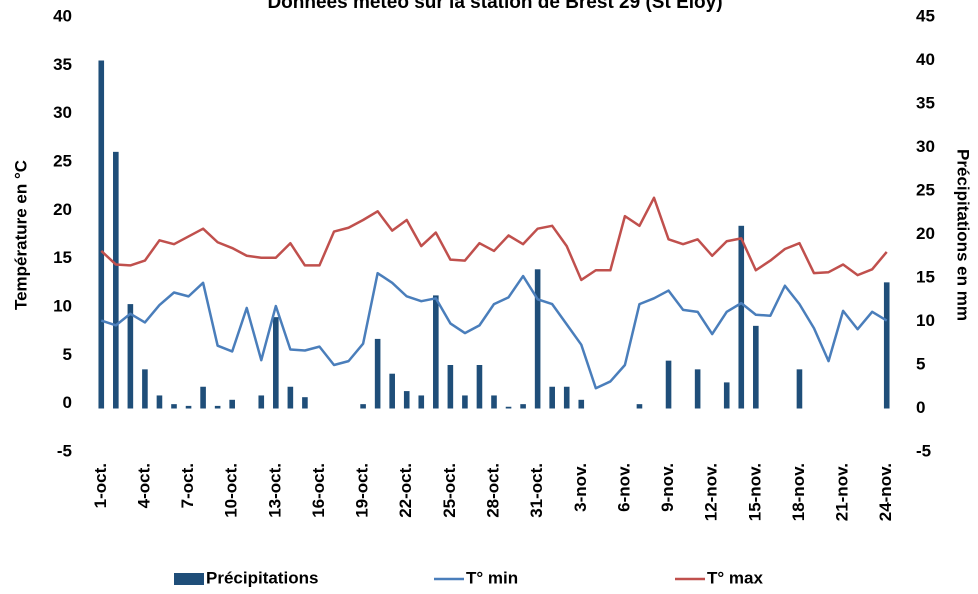  Describe the element at coordinates (842, 492) in the screenshot. I see `x-tick-label: 21-nov.` at that location.